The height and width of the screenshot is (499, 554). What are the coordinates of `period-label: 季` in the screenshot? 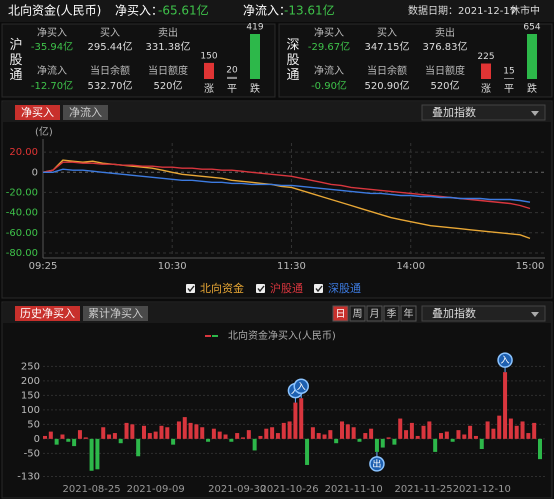 It's located at (392, 314).